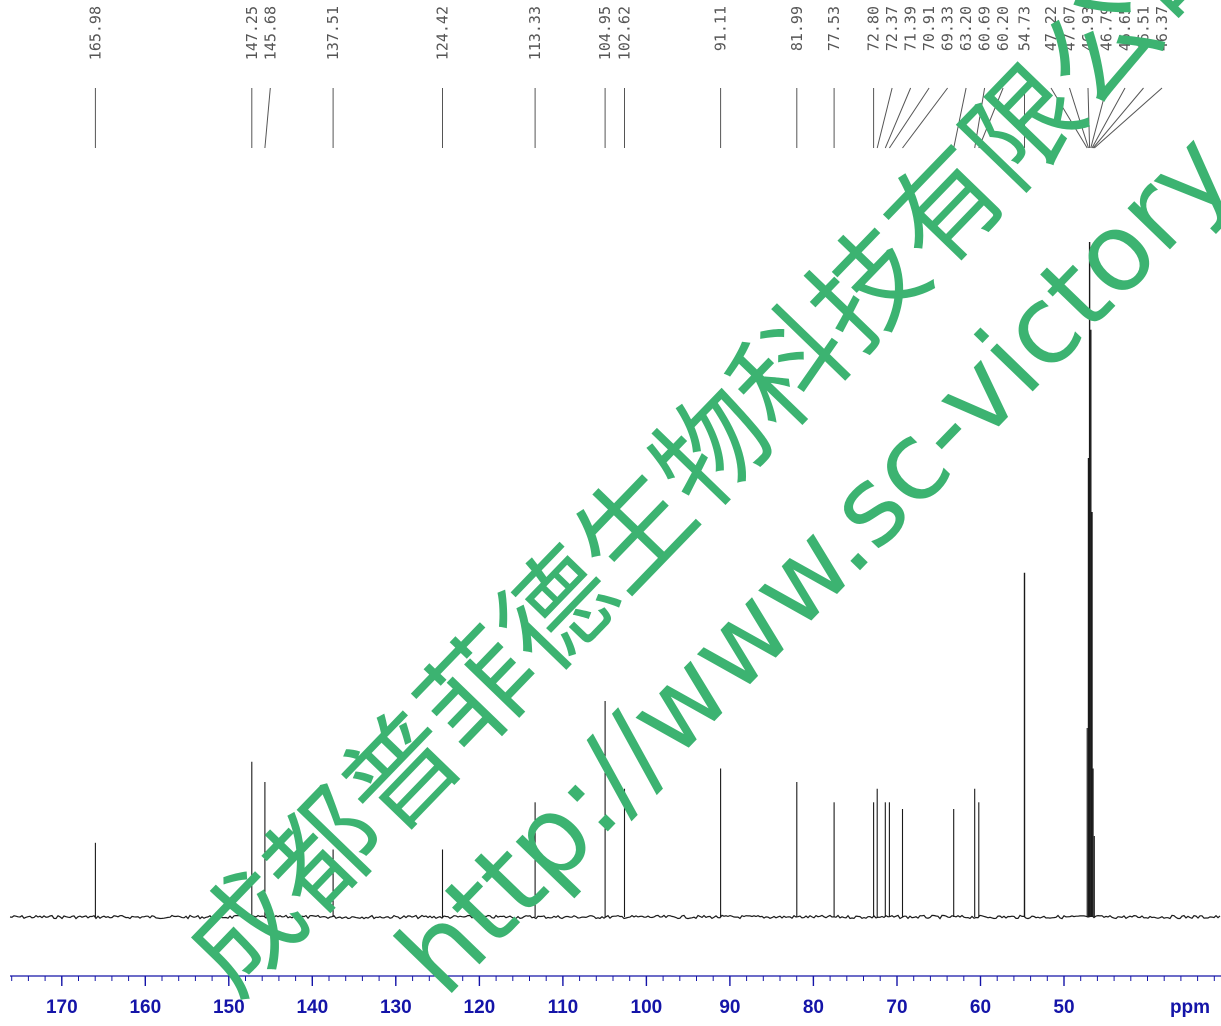 This screenshot has height=1026, width=1221. What do you see at coordinates (647, 1007) in the screenshot?
I see `x-tick-label-100: 100` at bounding box center [647, 1007].